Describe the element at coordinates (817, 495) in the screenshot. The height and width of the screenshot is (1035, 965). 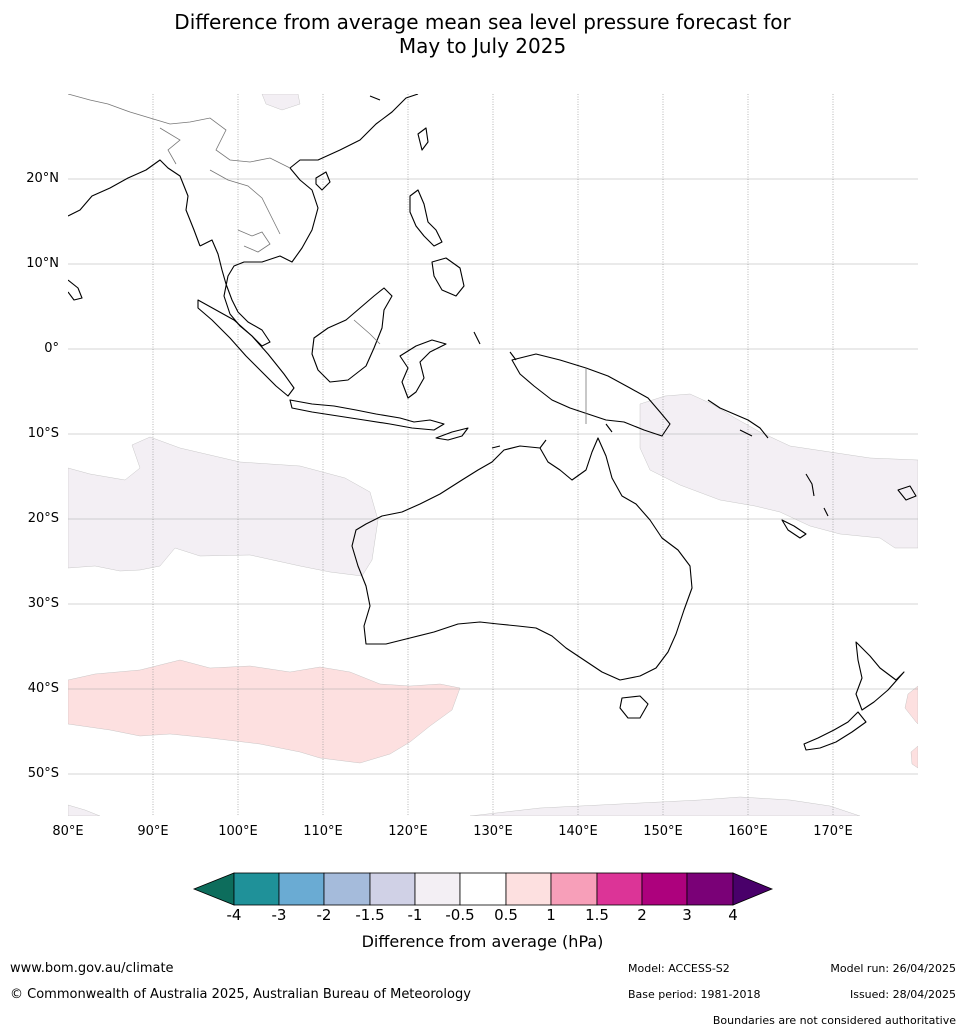
I see `vanuatu` at that location.